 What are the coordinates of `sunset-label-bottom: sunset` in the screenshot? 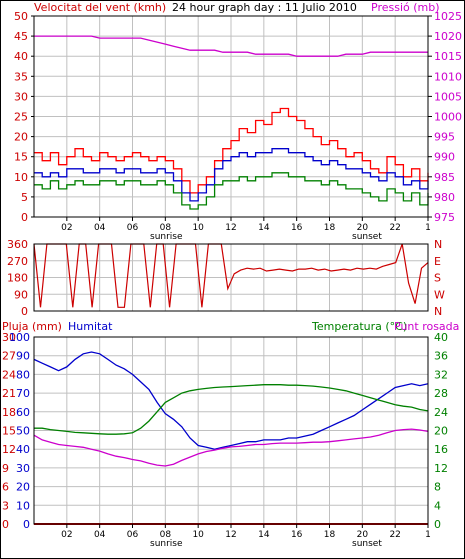 It's located at (367, 544).